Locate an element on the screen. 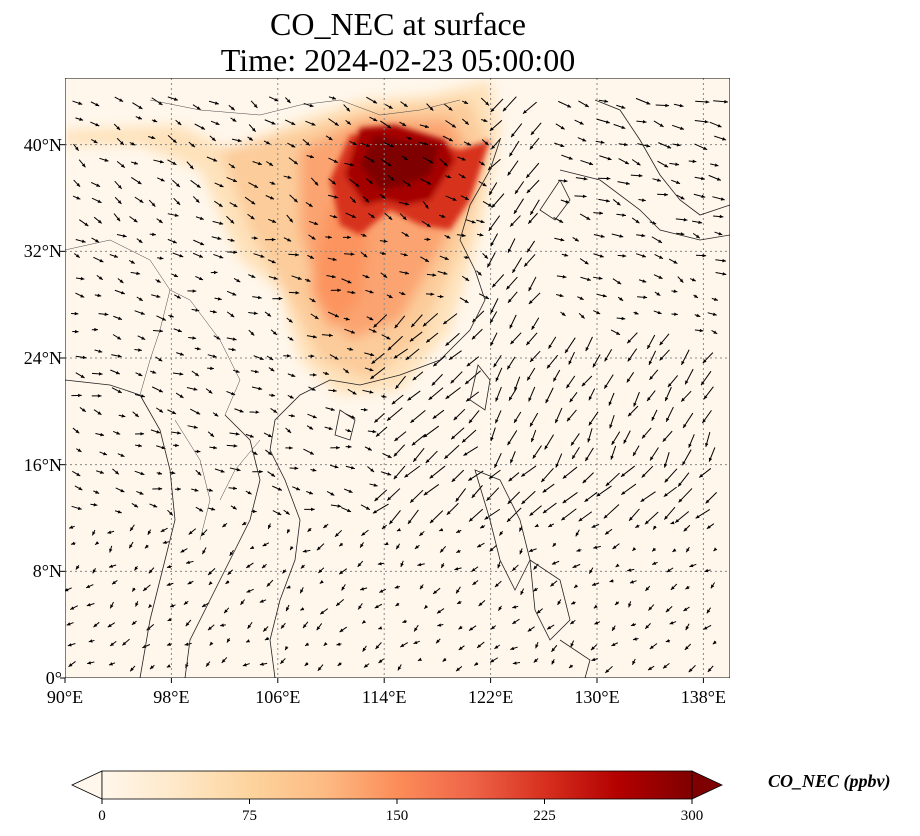 Image resolution: width=920 pixels, height=836 pixels. lon-tick-label: 106°E is located at coordinates (278, 697).